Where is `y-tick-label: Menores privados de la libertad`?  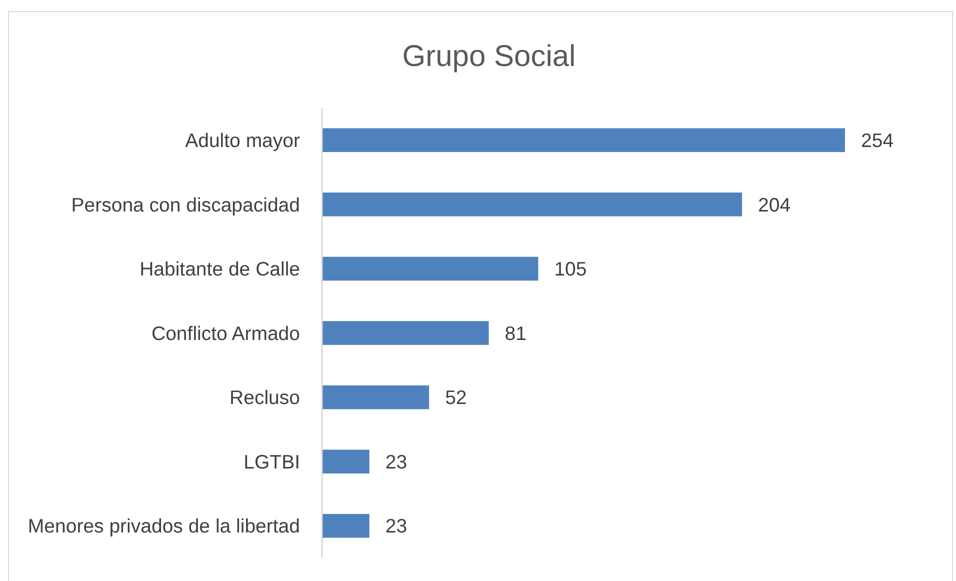 y-tick-label: Menores privados de la libertad is located at coordinates (164, 527).